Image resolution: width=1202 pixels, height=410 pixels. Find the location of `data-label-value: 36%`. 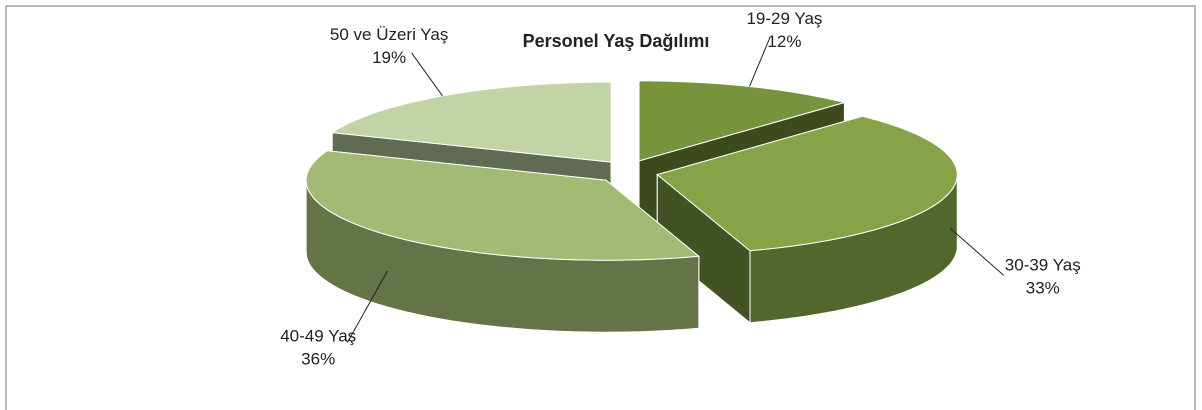

data-label-value: 36% is located at coordinates (318, 359).